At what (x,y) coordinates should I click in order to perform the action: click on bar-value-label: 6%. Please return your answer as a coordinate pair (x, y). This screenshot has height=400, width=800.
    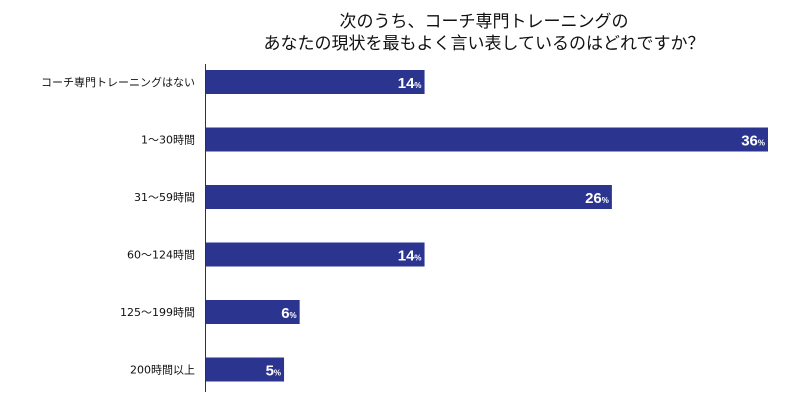
    Looking at the image, I should click on (288, 313).